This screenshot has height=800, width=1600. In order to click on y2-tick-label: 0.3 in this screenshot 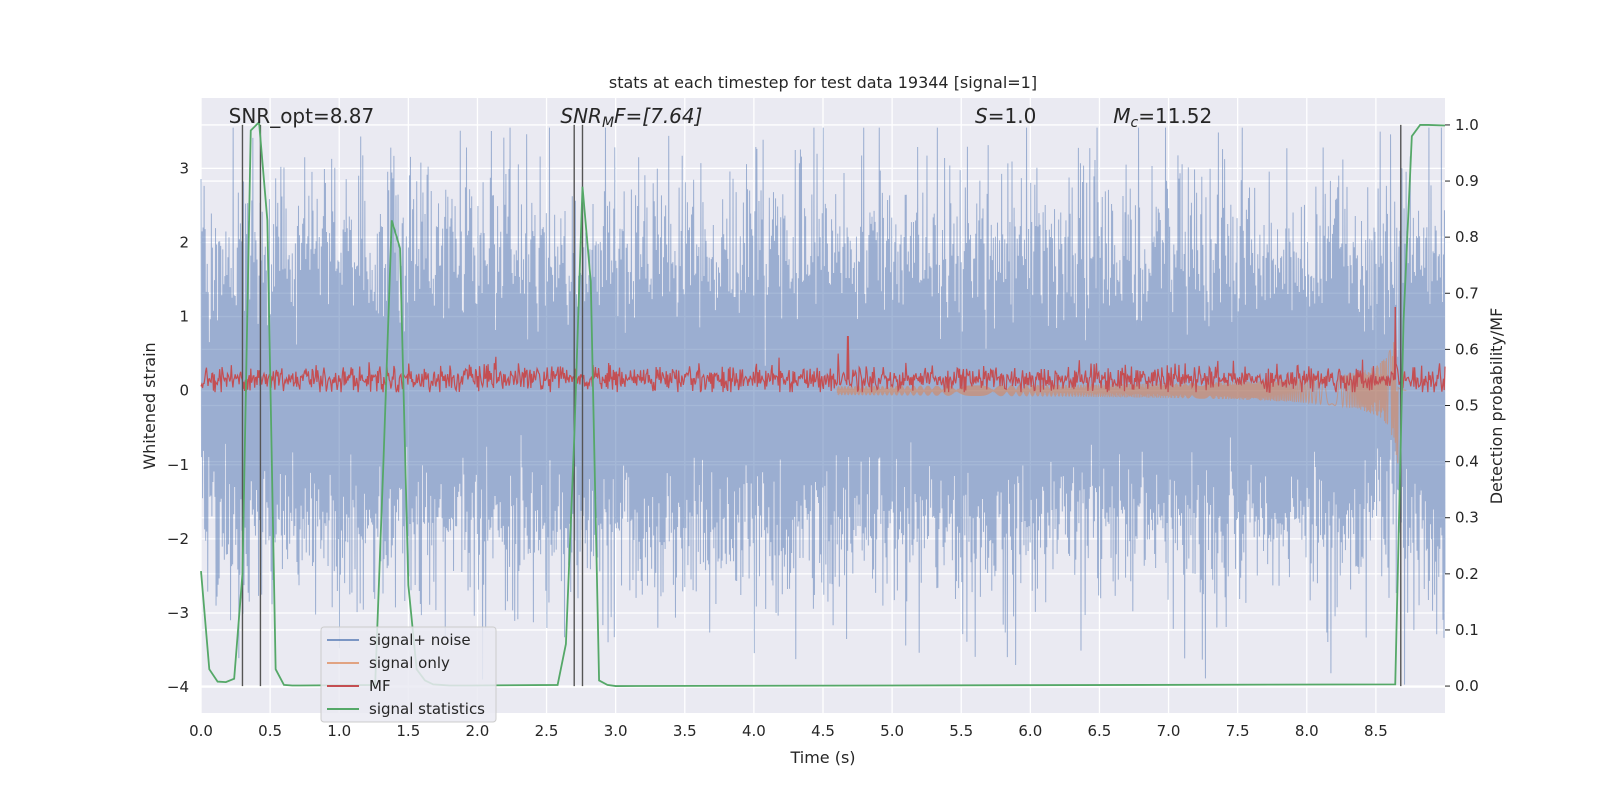, I will do `click(1467, 518)`.